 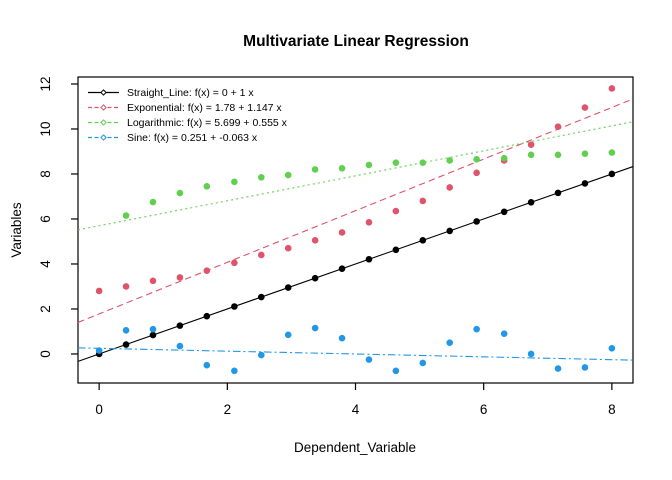 I want to click on x-tick-label: 2, so click(x=228, y=409).